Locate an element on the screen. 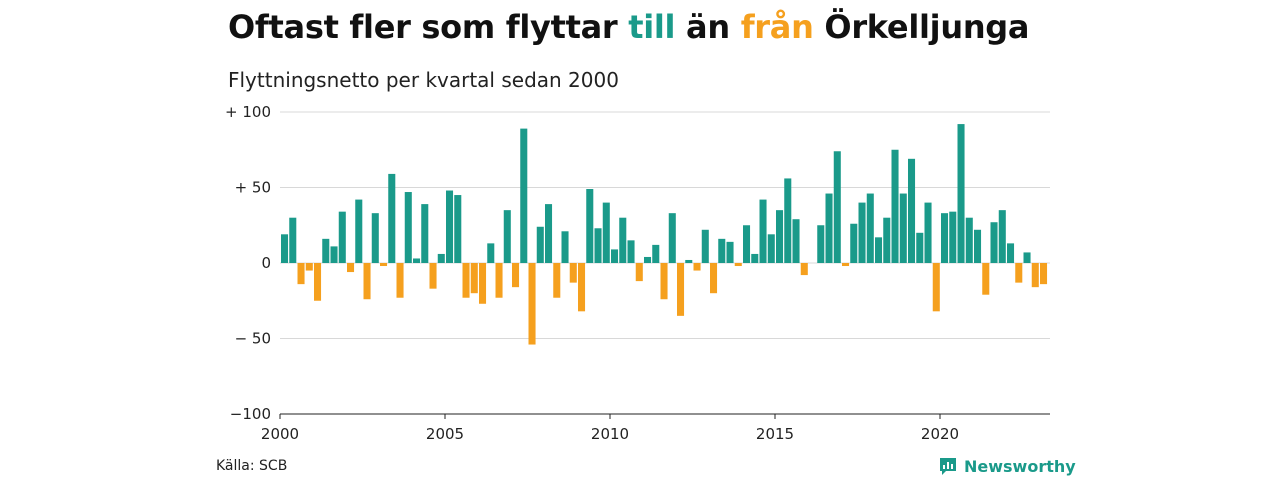 The height and width of the screenshot is (480, 1280). brand-logo: Newsworthy is located at coordinates (1007, 466).